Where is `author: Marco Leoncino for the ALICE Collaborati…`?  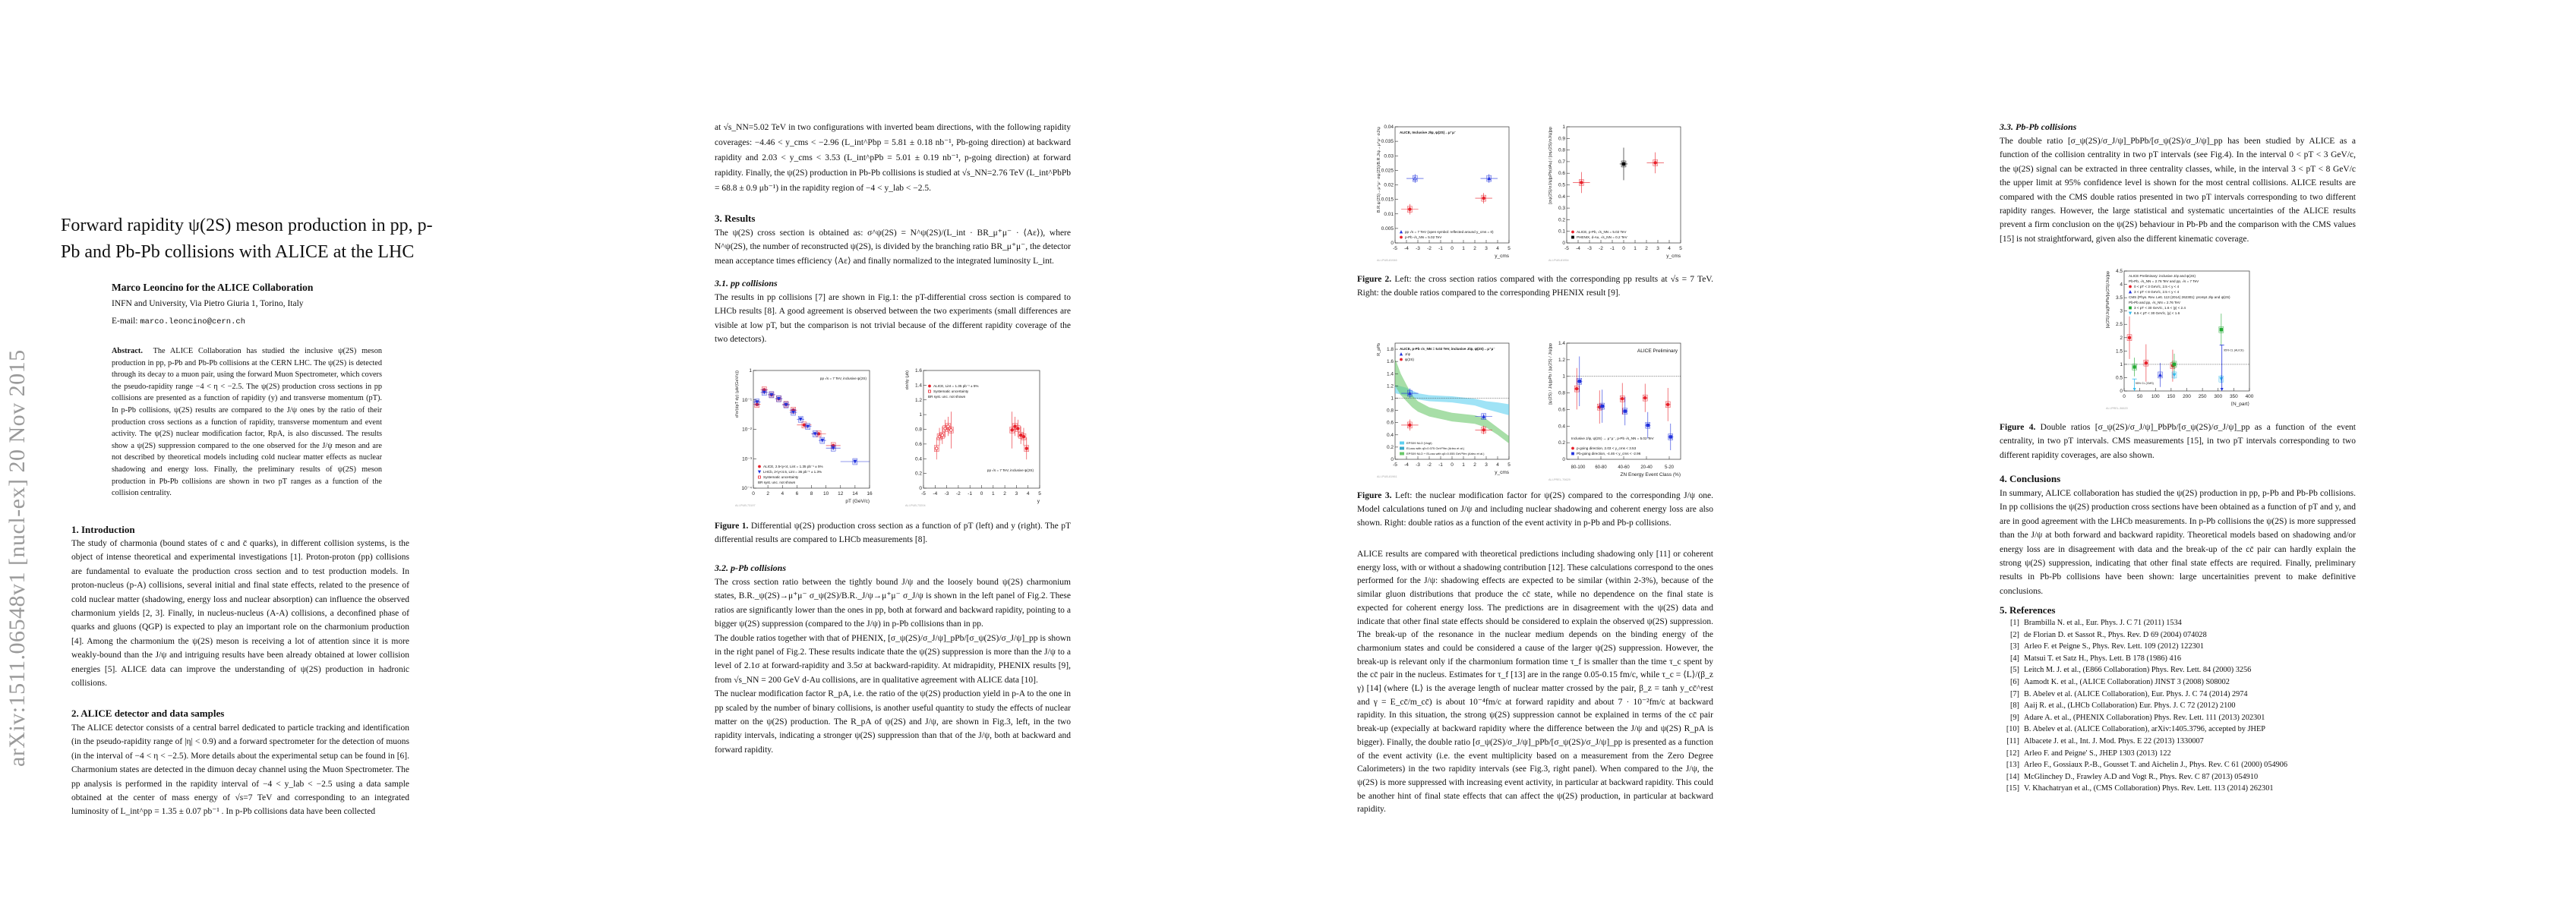
author: Marco Leoncino for the ALICE Collaborati… is located at coordinates (213, 287).